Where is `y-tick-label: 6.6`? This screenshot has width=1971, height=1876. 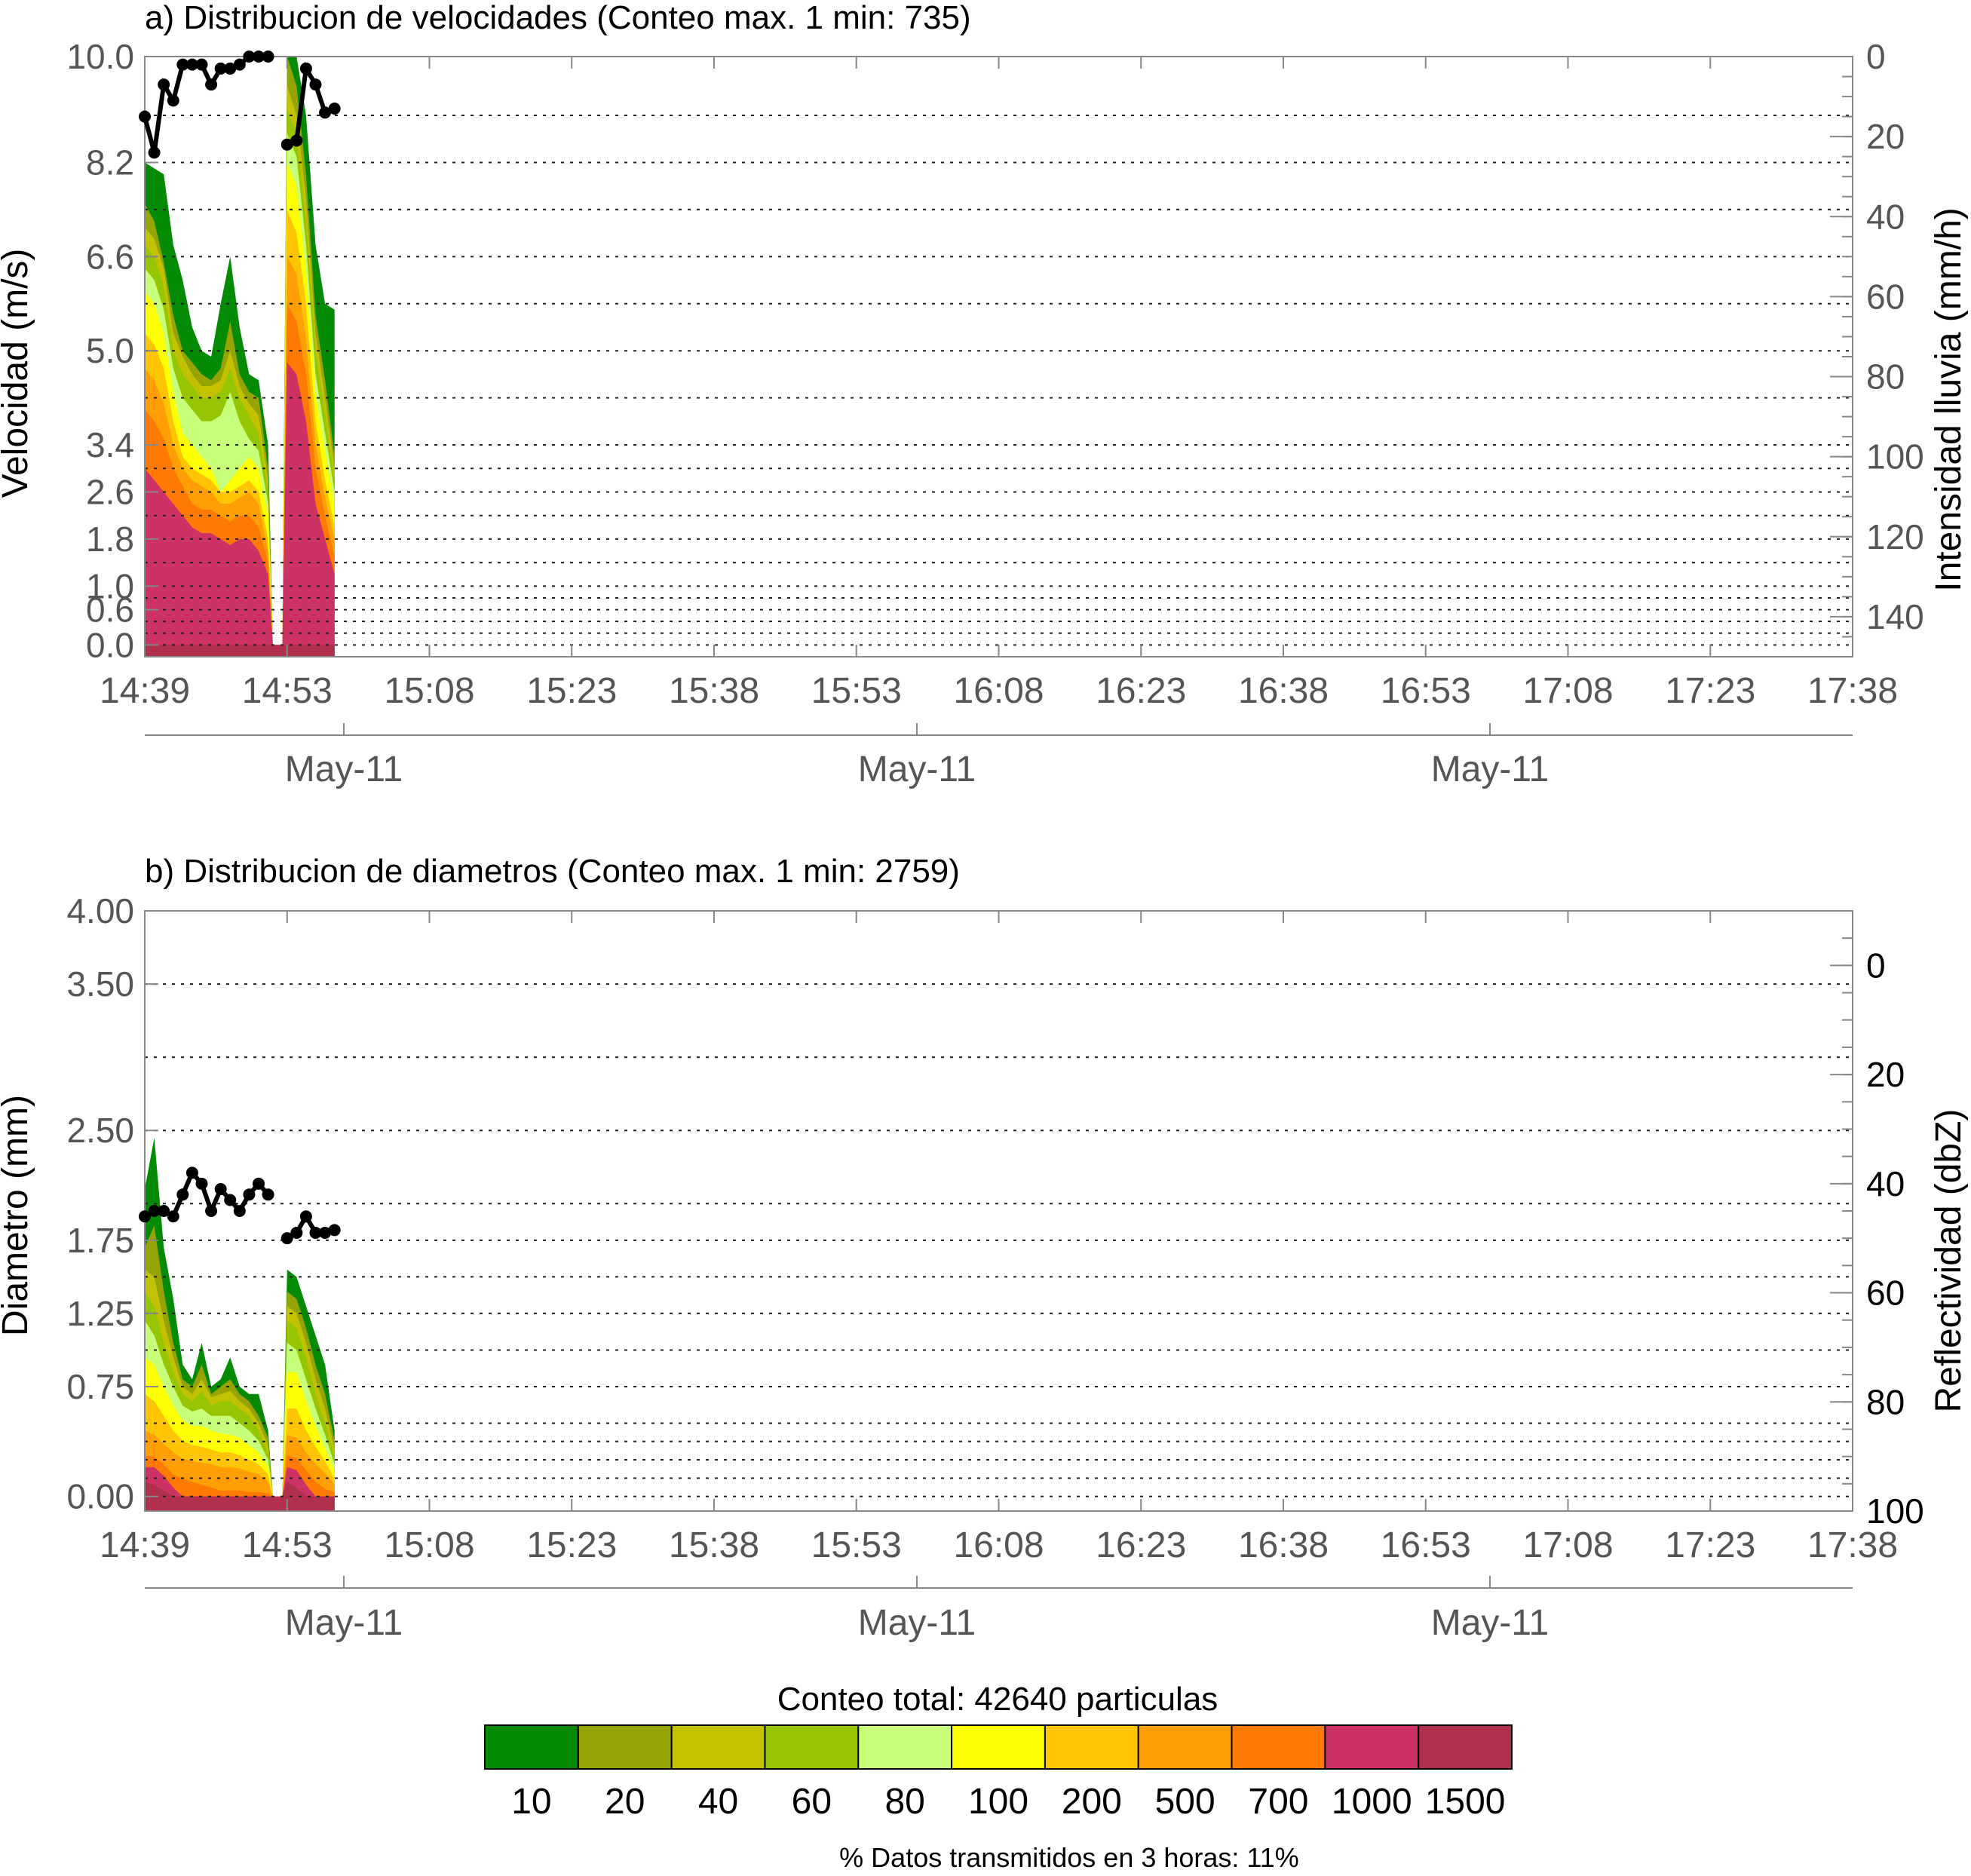
y-tick-label: 6.6 is located at coordinates (110, 256).